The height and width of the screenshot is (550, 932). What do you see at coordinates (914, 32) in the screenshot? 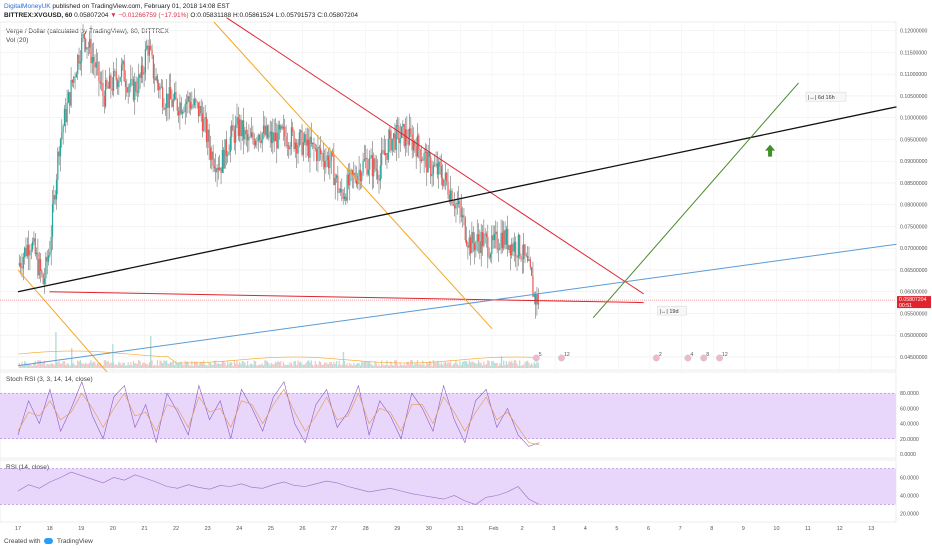
I see `price-tick-label: 0.12000000` at bounding box center [914, 32].